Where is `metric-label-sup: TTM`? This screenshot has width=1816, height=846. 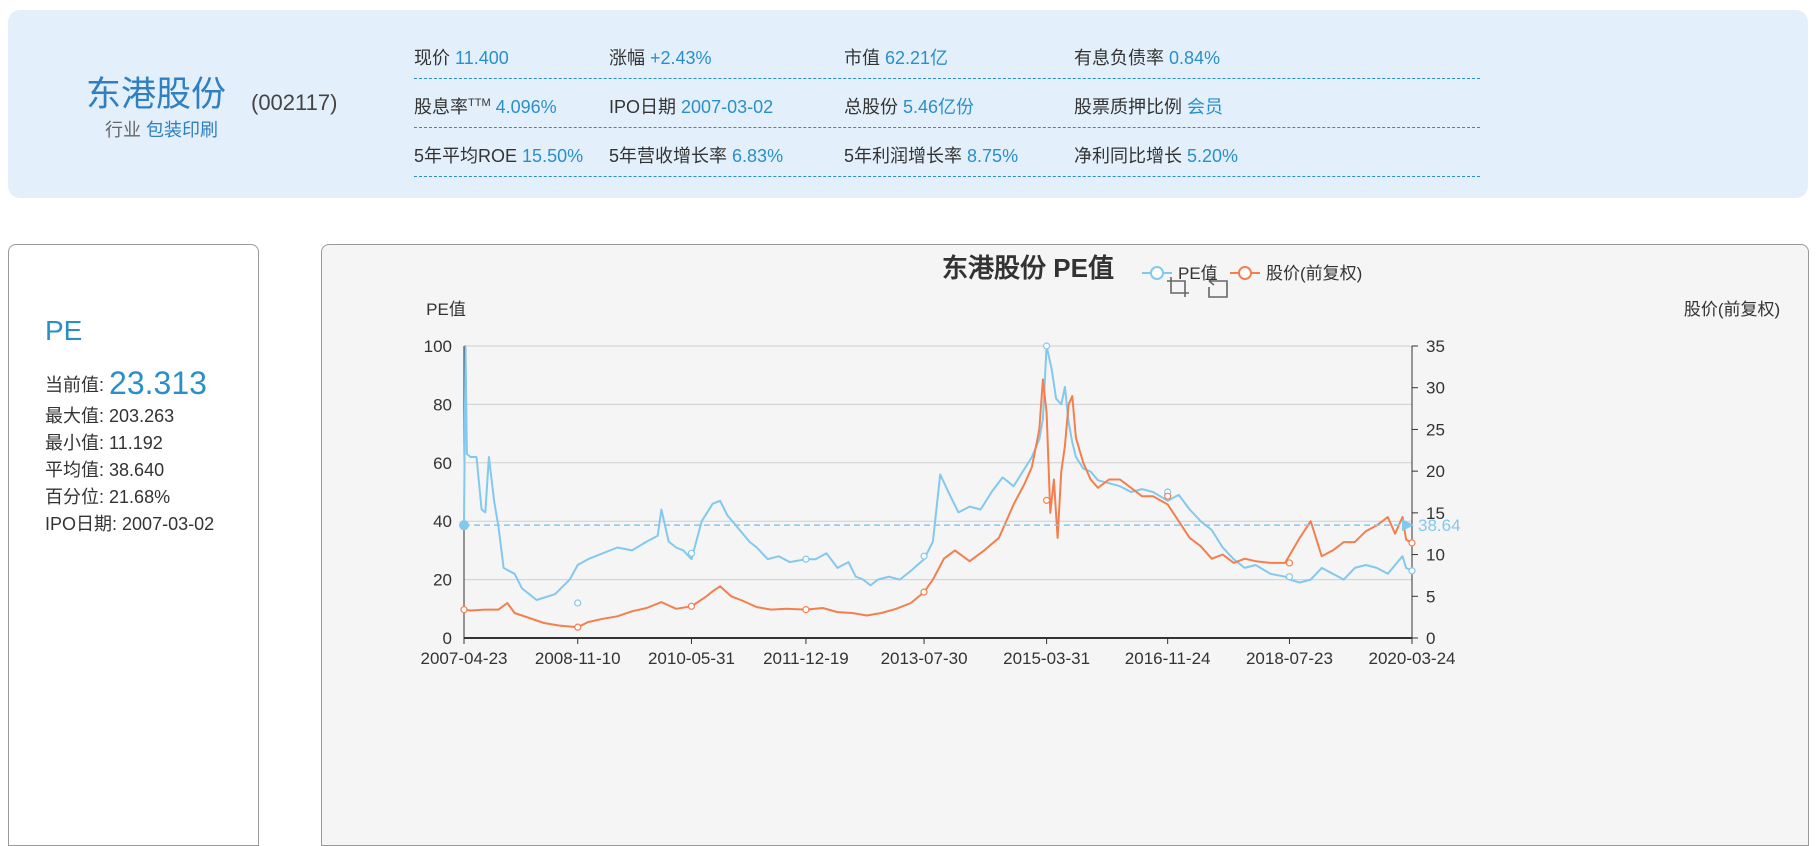 metric-label-sup: TTM is located at coordinates (479, 103).